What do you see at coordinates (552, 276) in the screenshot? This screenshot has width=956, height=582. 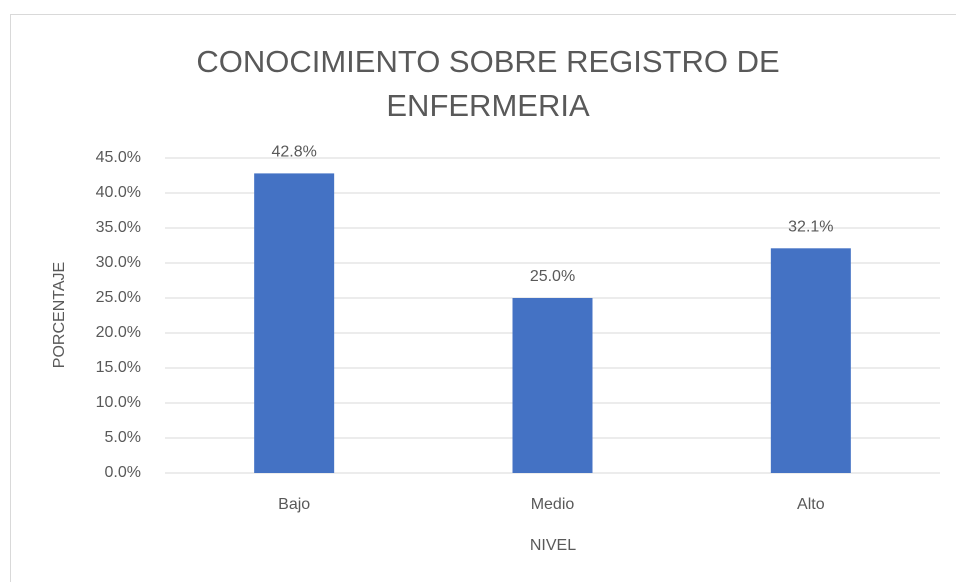 I see `data-label: 25.0%` at bounding box center [552, 276].